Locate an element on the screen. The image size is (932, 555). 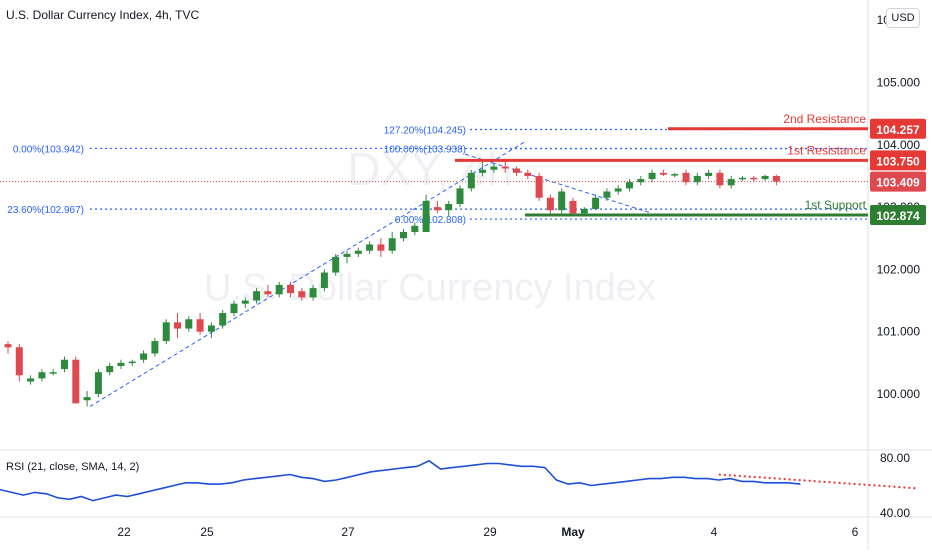
fib-level-label: 0.00%(102.808) is located at coordinates (430, 220).